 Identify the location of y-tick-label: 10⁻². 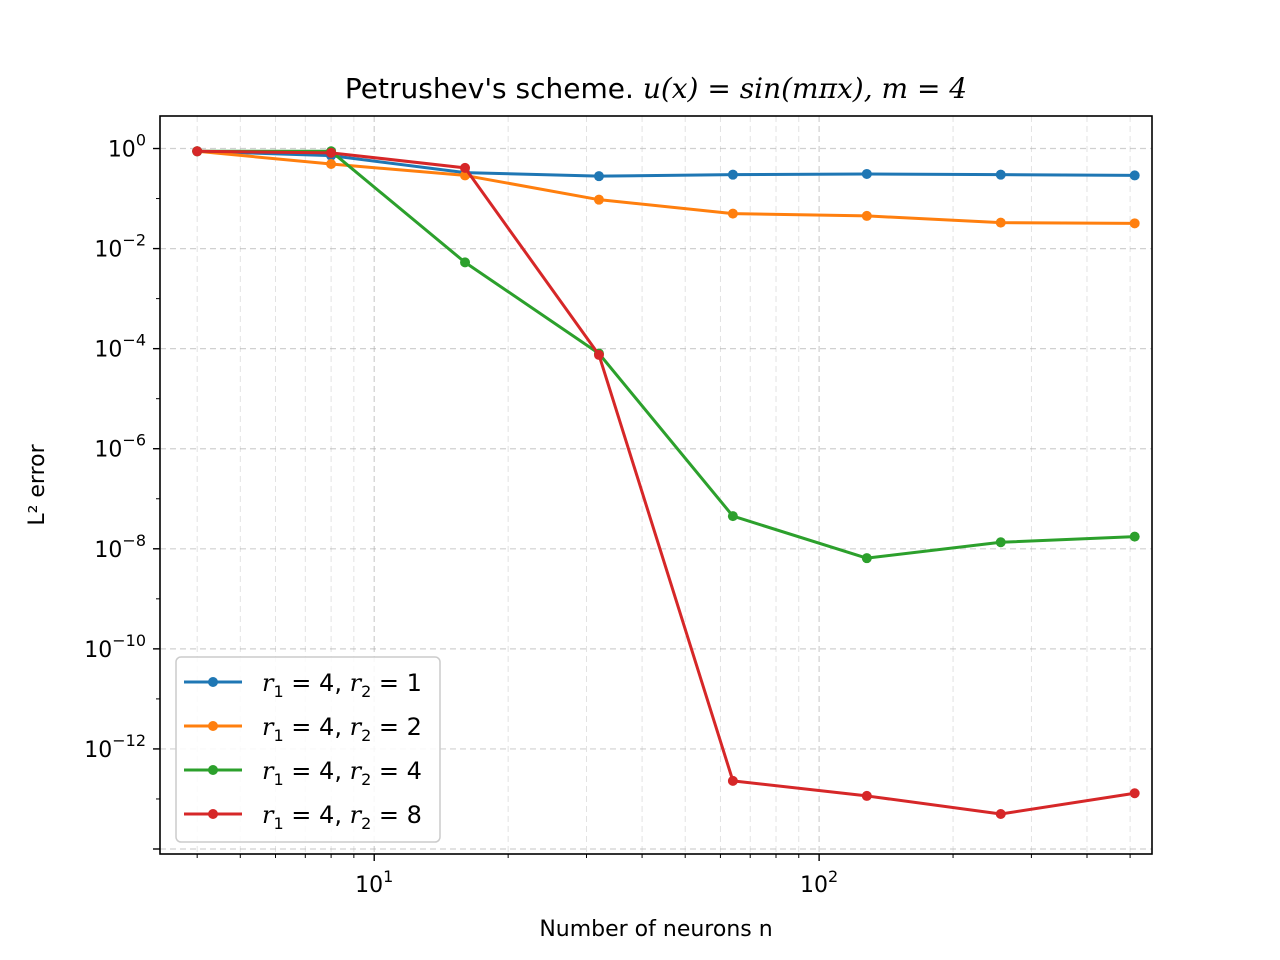
(120, 247).